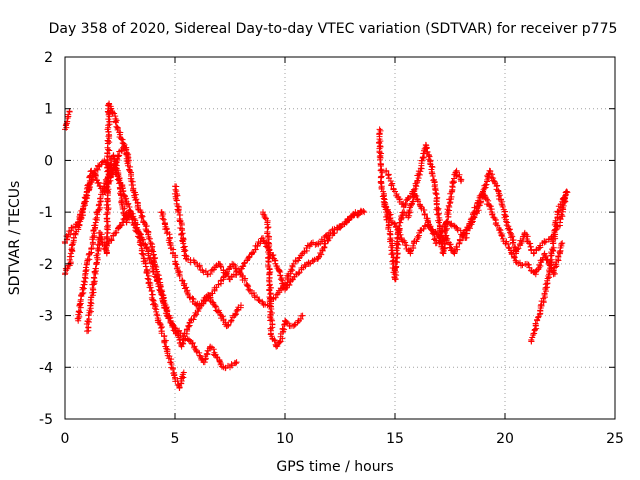 The height and width of the screenshot is (480, 640). Describe the element at coordinates (285, 439) in the screenshot. I see `x-tick-label: 10` at that location.